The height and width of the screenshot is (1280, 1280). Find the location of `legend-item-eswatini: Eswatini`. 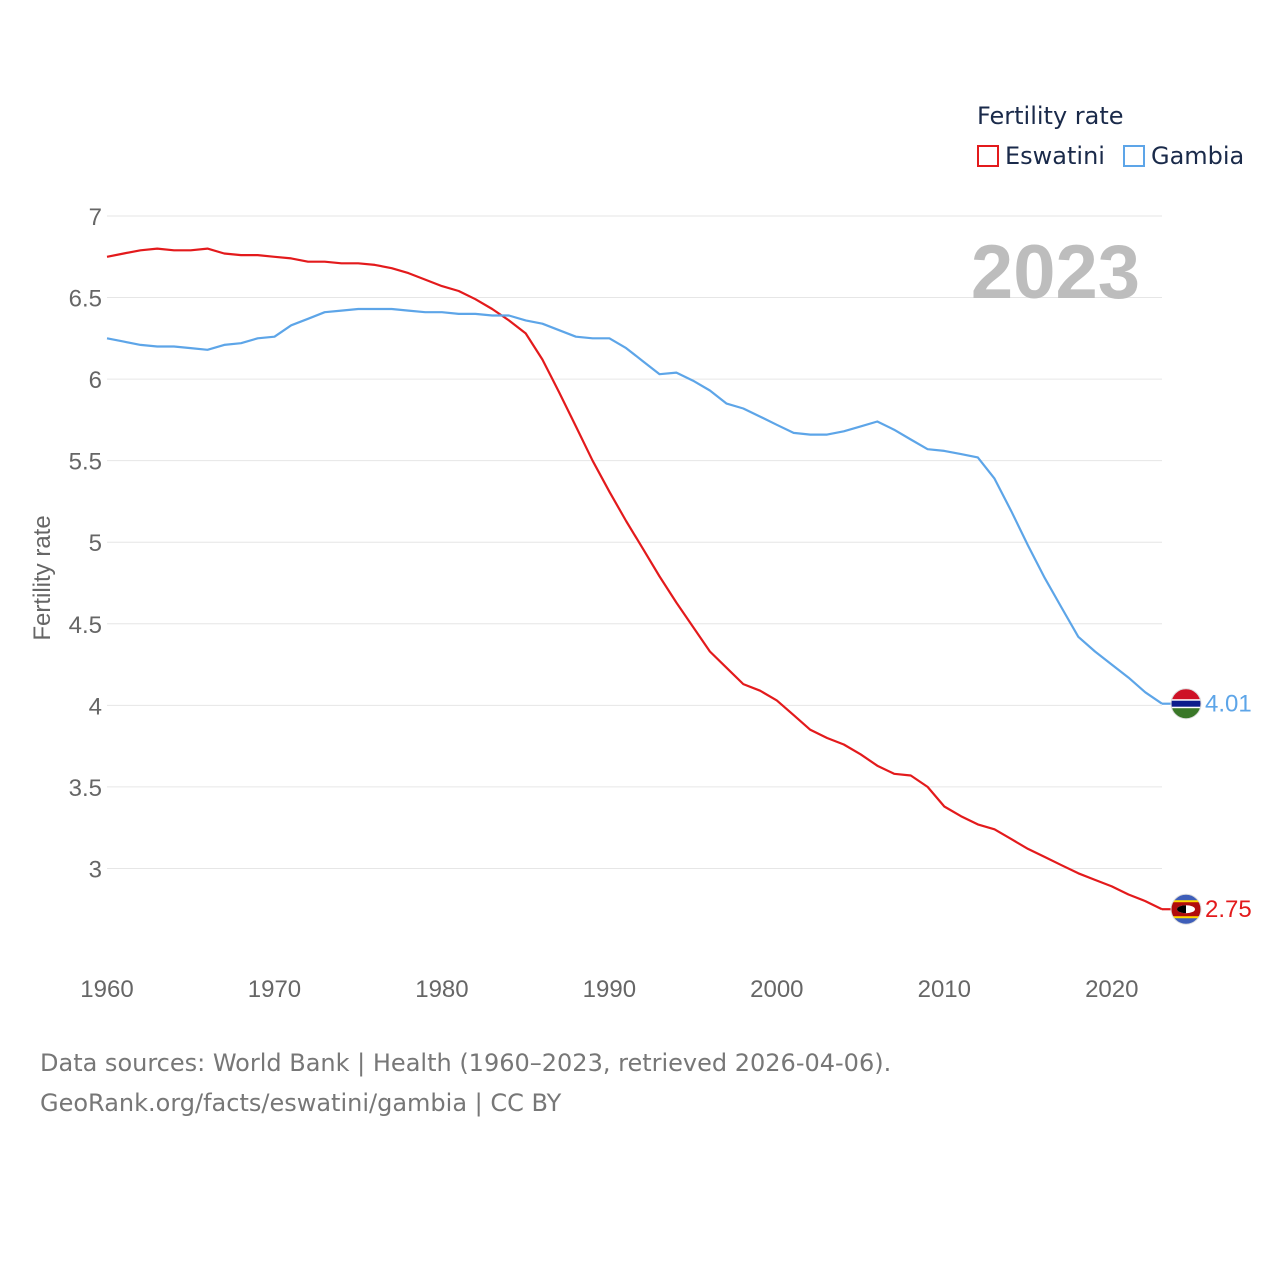

legend-item-eswatini: Eswatini is located at coordinates (1041, 156).